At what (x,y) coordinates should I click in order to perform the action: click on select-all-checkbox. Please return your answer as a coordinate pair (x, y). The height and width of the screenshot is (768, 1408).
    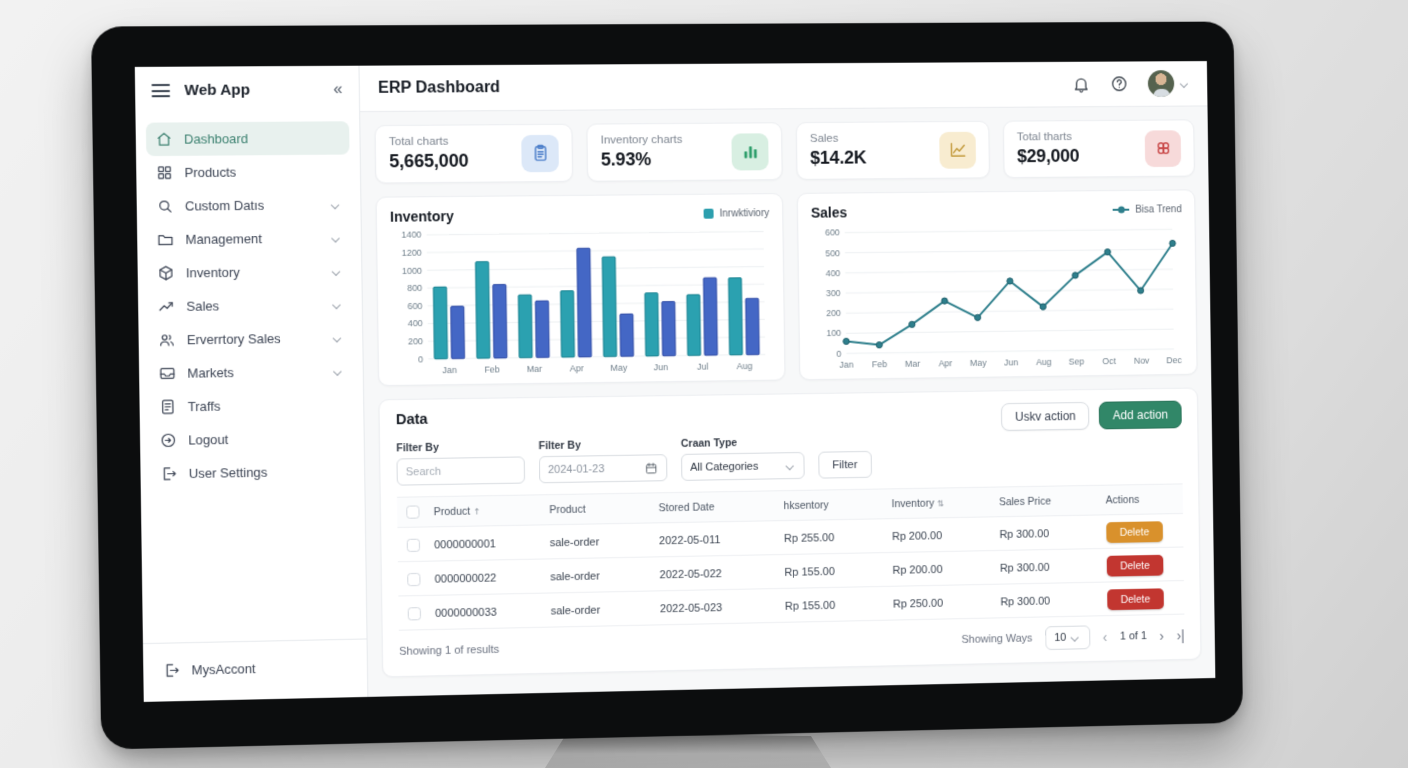
    Looking at the image, I should click on (412, 512).